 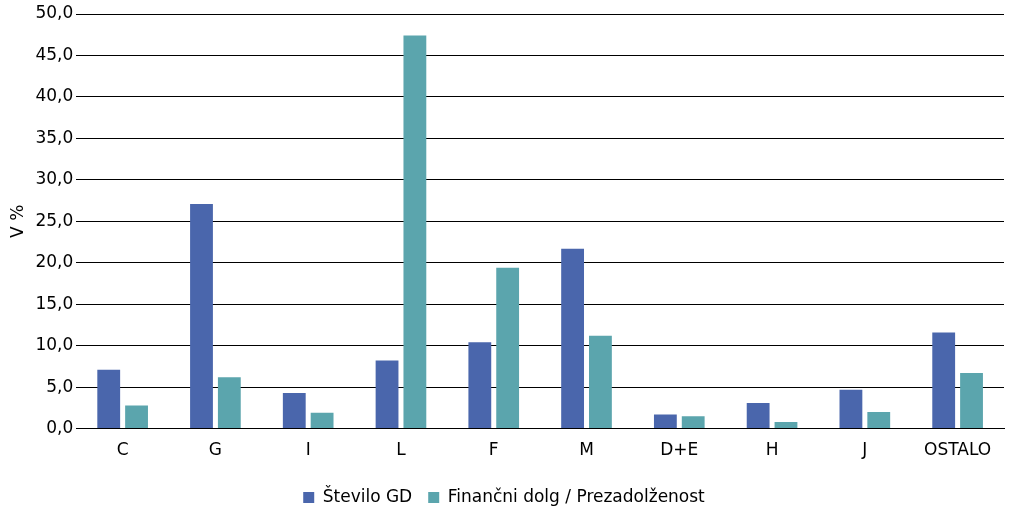 What do you see at coordinates (16, 221) in the screenshot?
I see `y-axis-title: V %` at bounding box center [16, 221].